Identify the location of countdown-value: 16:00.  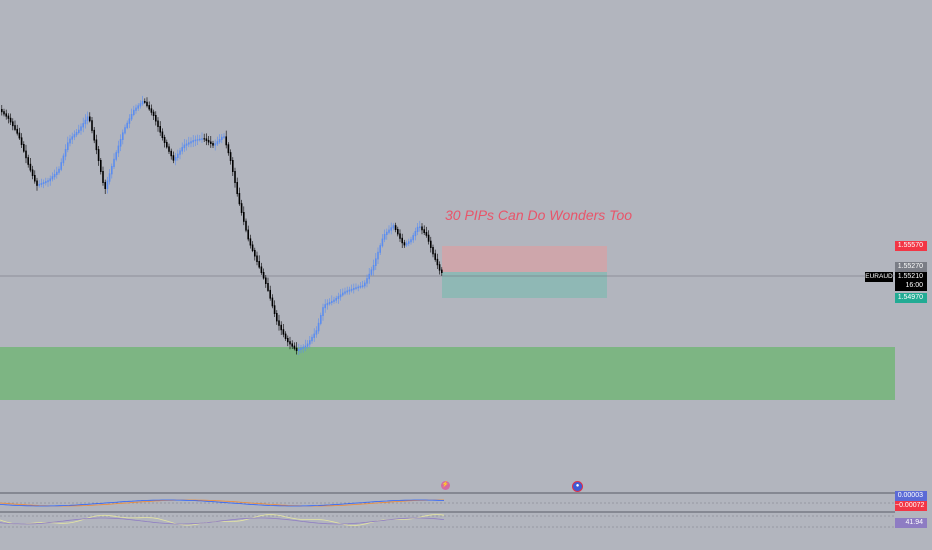
(914, 285).